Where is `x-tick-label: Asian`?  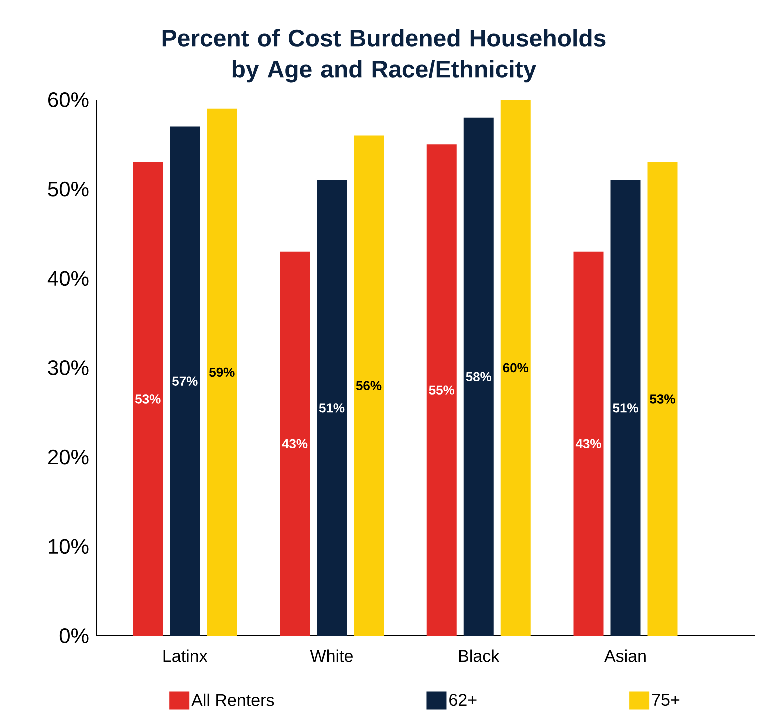 x-tick-label: Asian is located at coordinates (625, 656).